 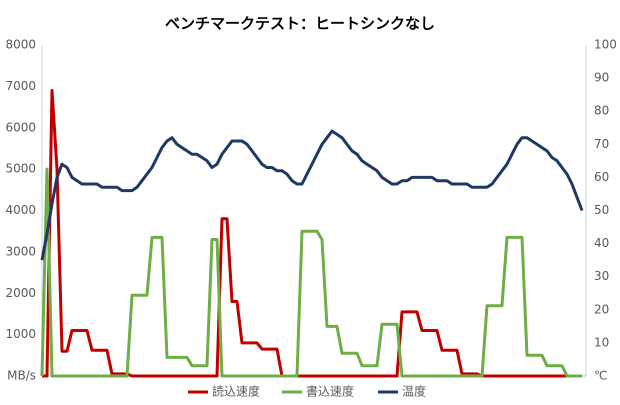 I want to click on chart-title: ベンチマークテスト：ヒートシンクなし, so click(x=300, y=24).